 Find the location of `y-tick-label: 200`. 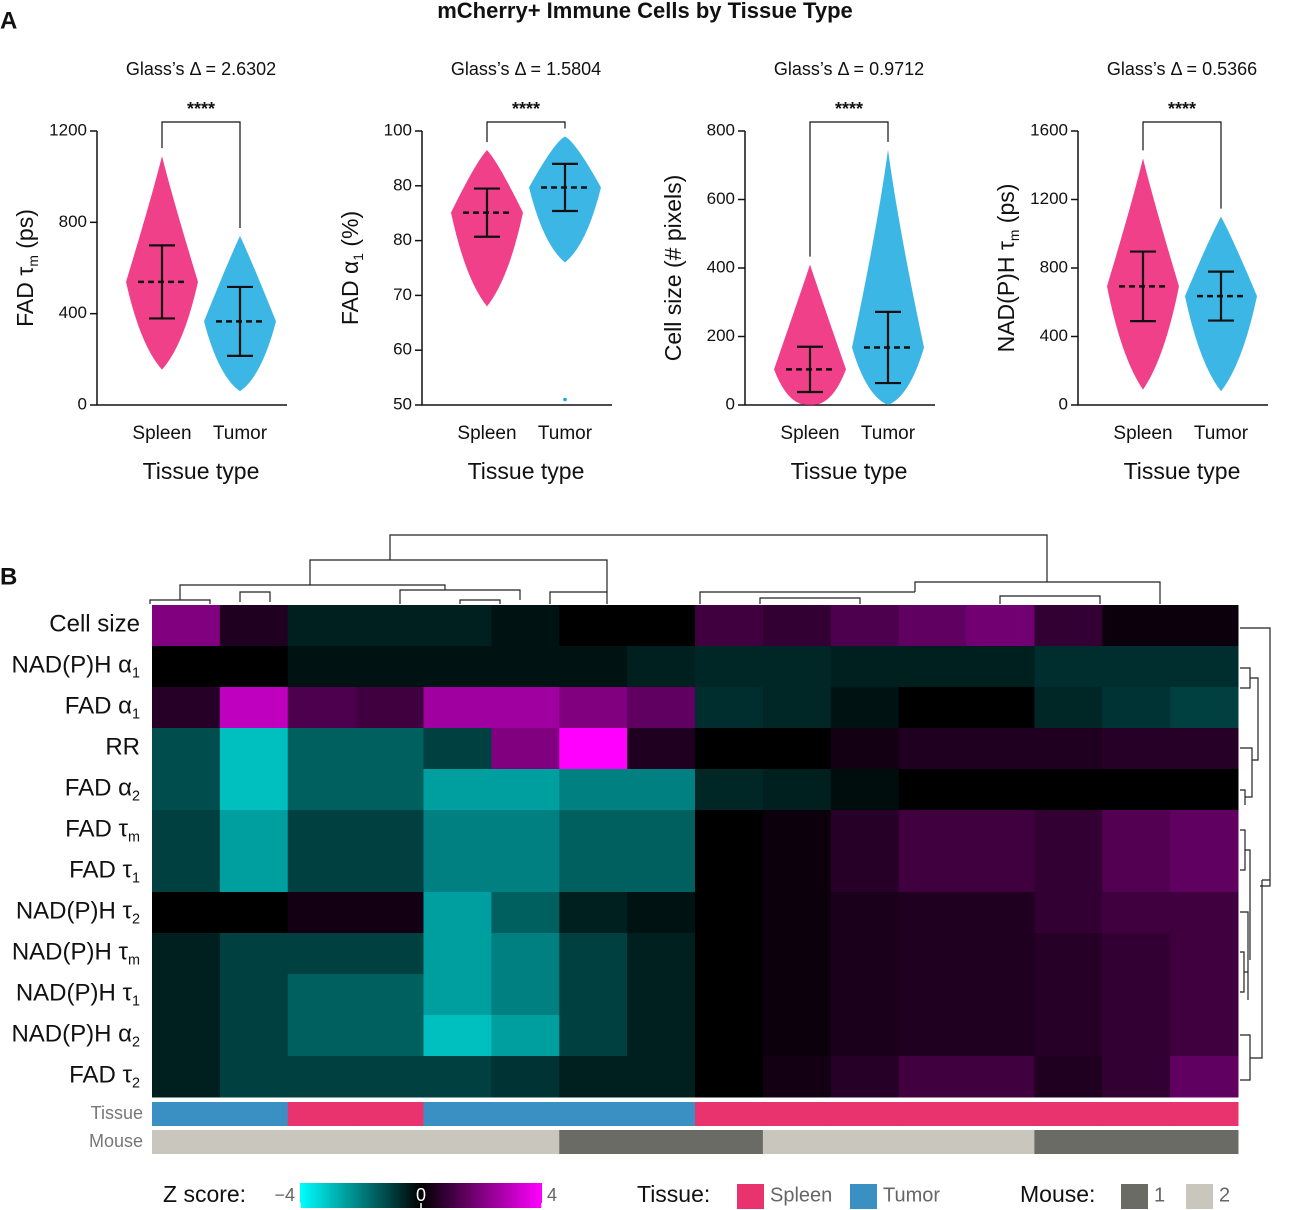

y-tick-label: 200 is located at coordinates (721, 335).